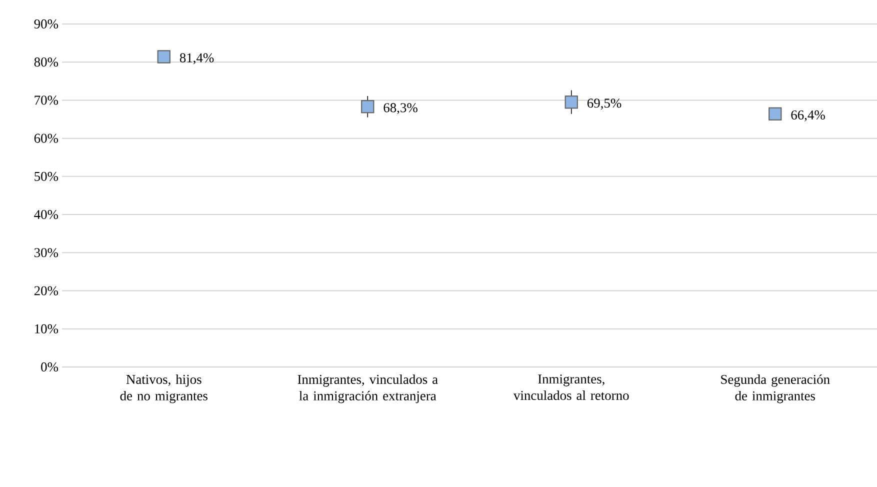  I want to click on y-tick-label: 80%, so click(46, 62).